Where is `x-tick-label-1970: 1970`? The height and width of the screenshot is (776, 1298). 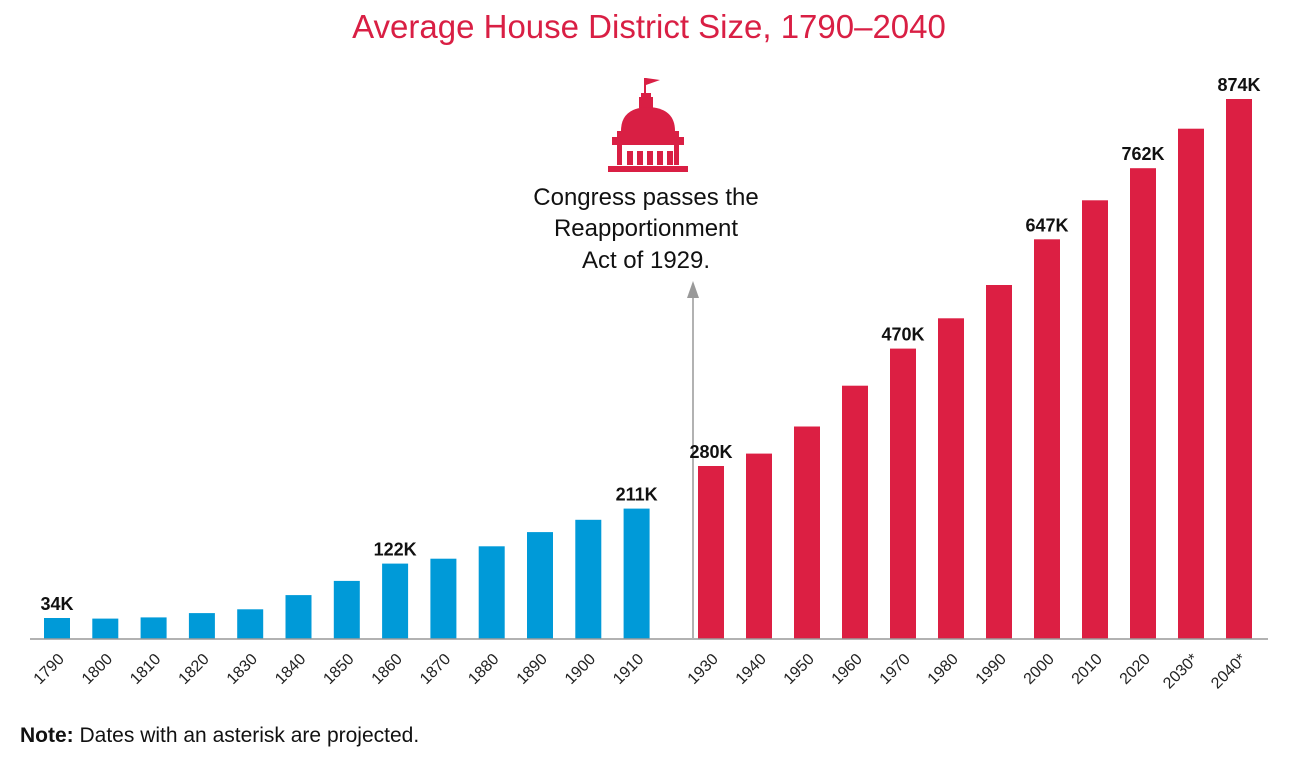
x-tick-label-1970: 1970 is located at coordinates (895, 669).